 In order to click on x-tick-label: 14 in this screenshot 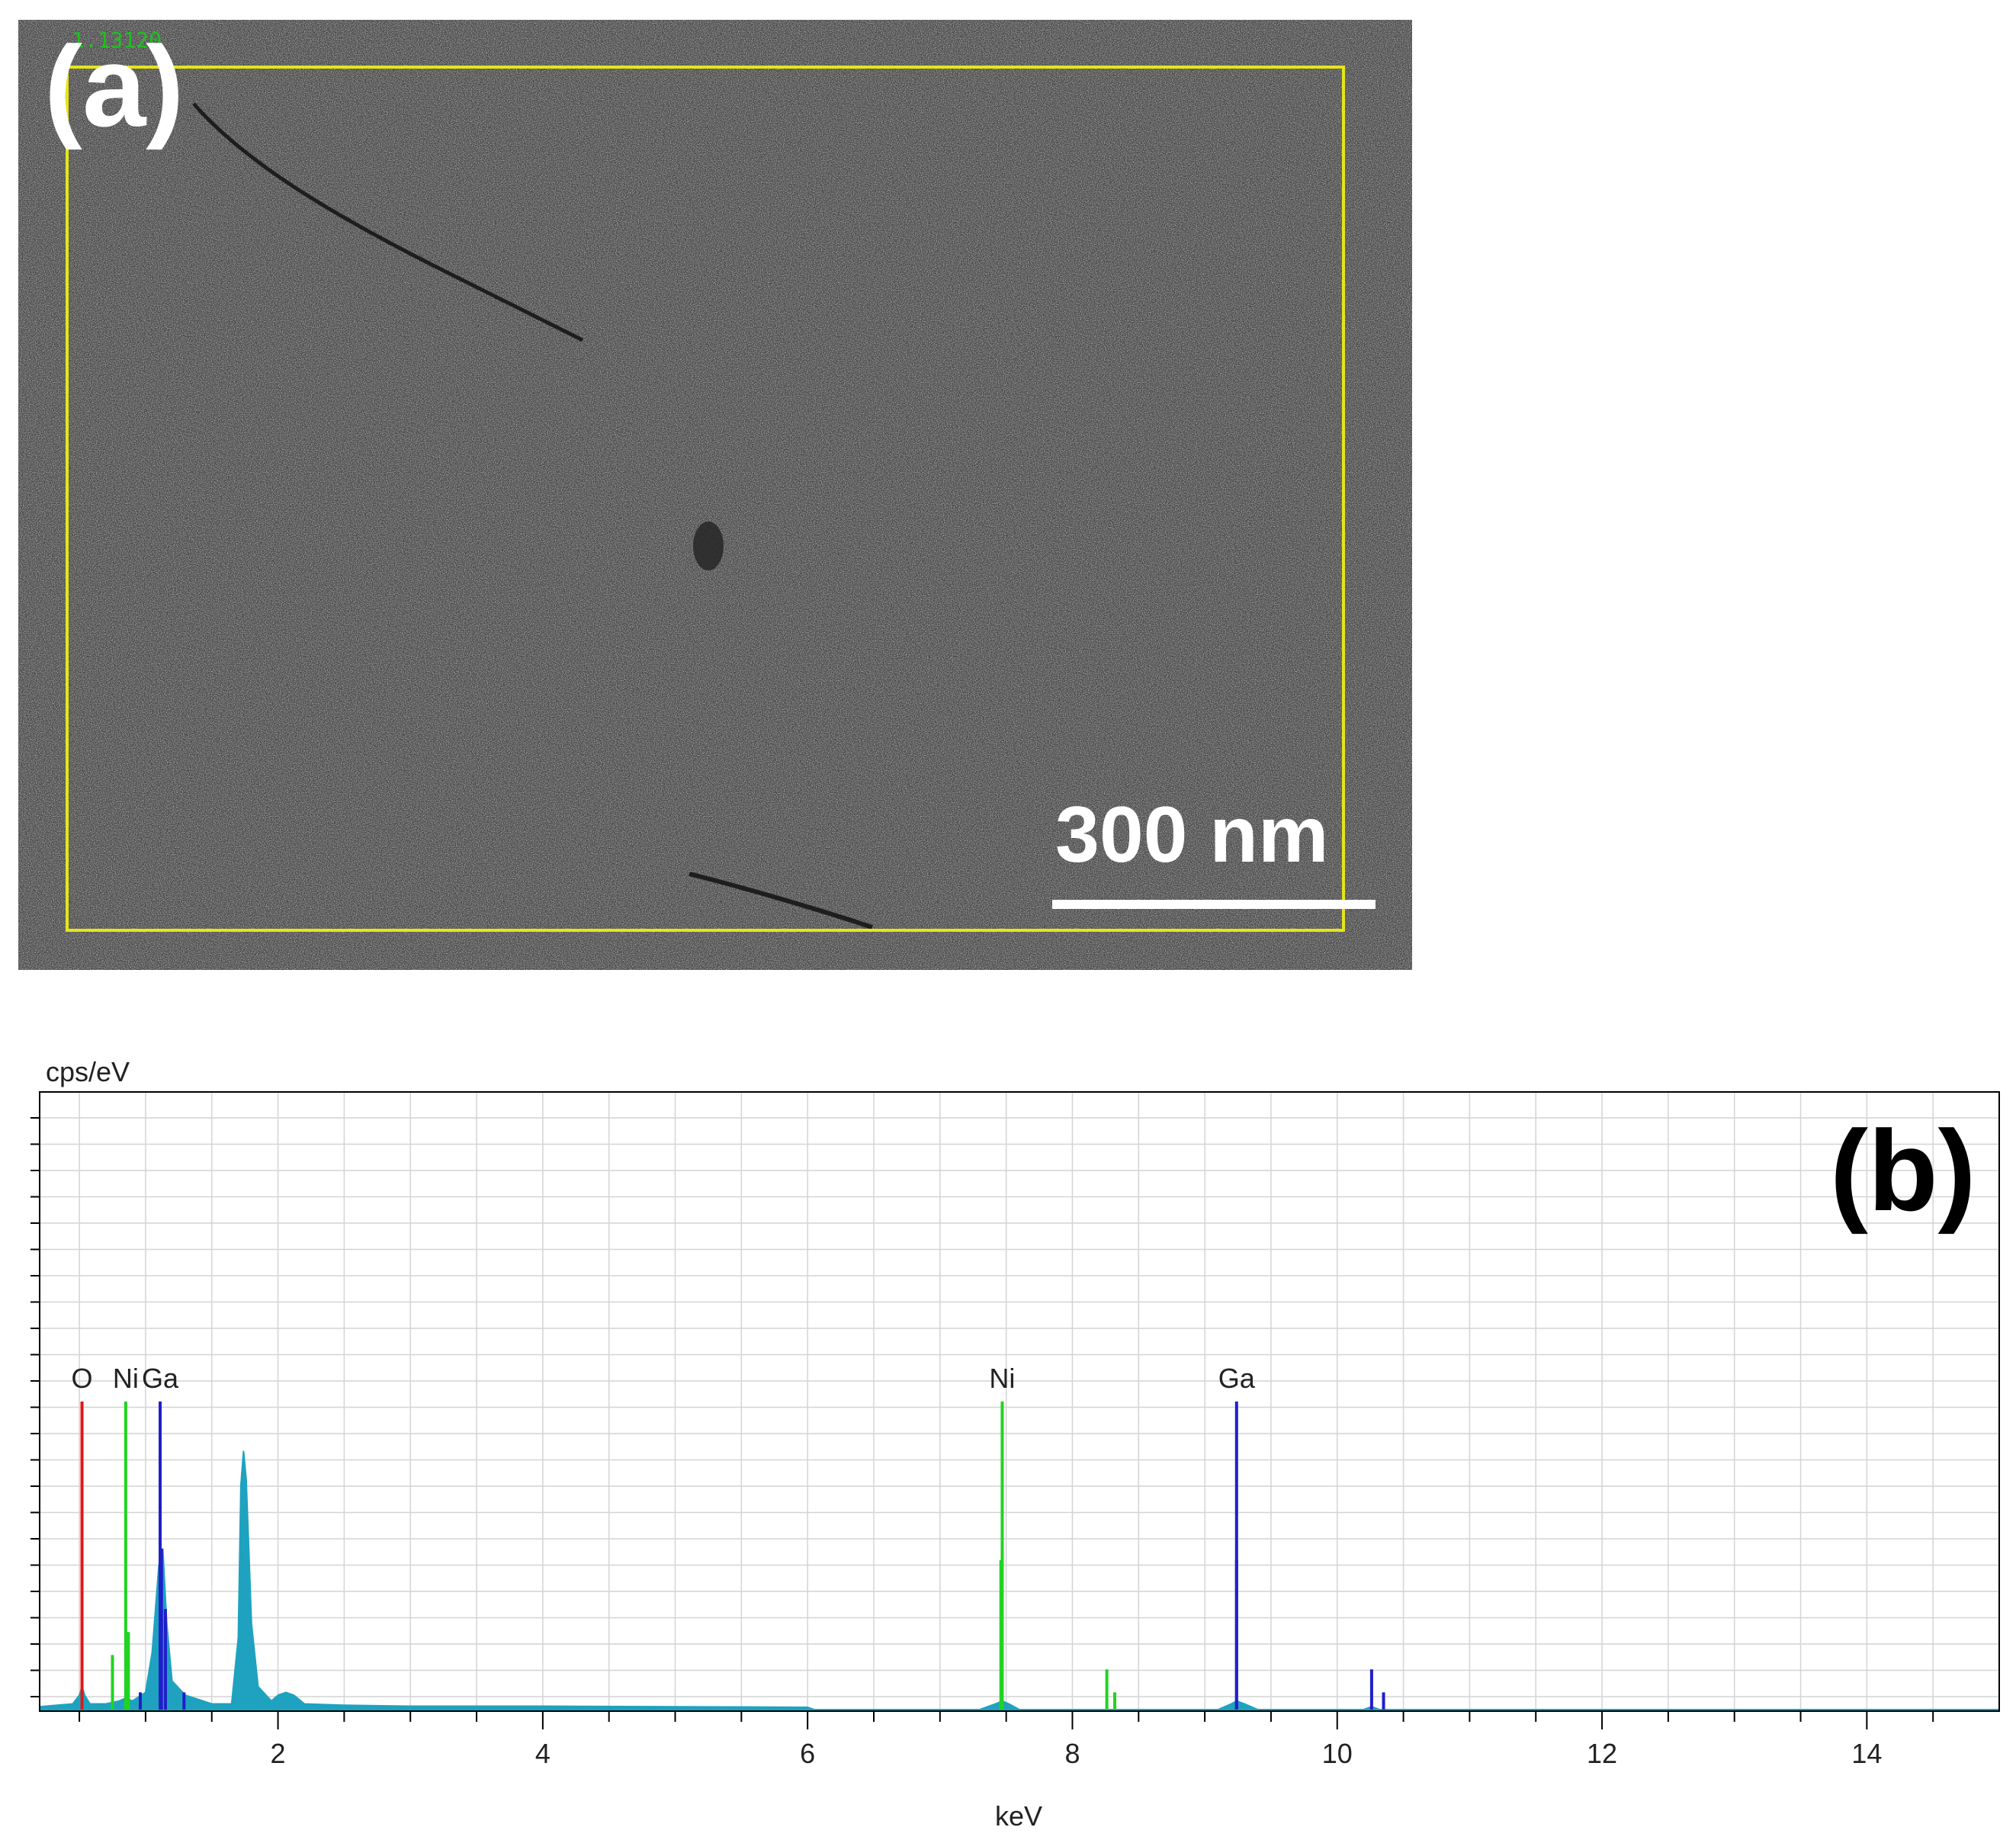, I will do `click(1867, 1754)`.